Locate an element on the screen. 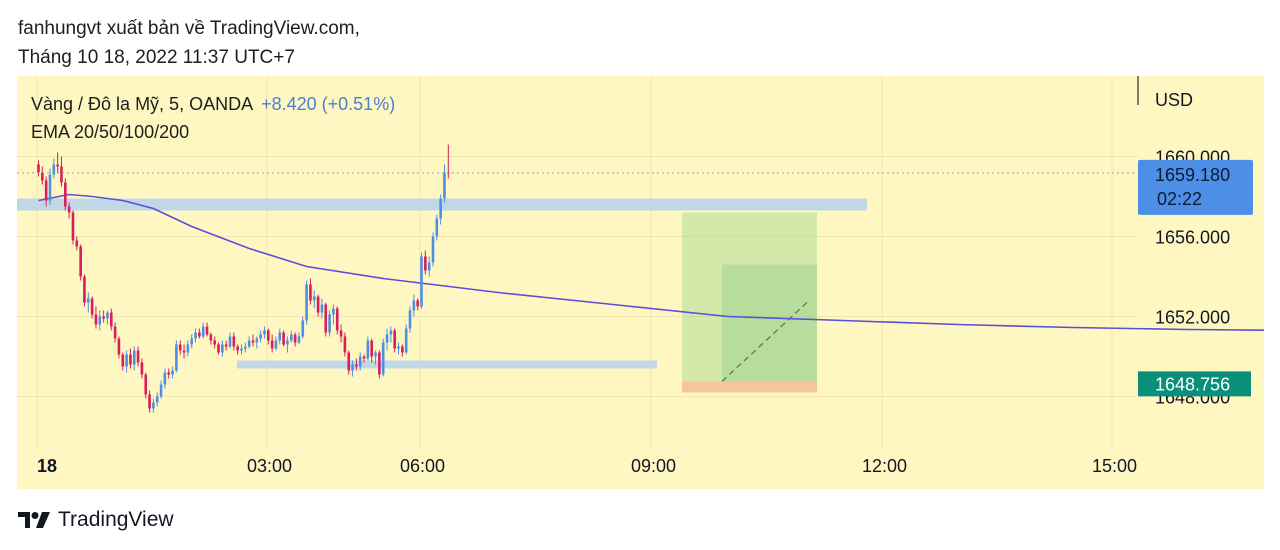 This screenshot has height=550, width=1280. x-tick-label: 12:00 is located at coordinates (884, 466).